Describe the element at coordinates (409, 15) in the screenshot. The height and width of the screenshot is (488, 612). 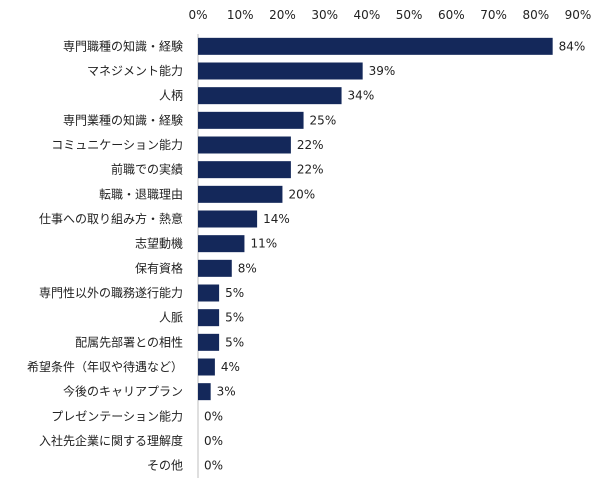
I see `x-tick-label: 50%` at that location.